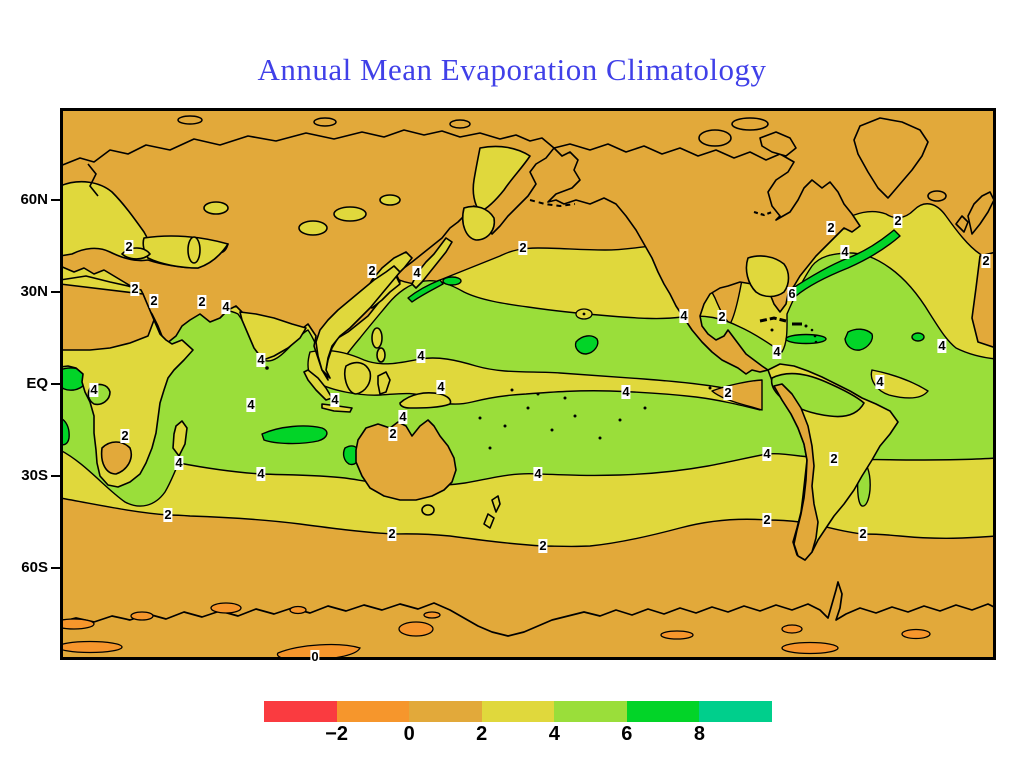 The height and width of the screenshot is (768, 1024). Describe the element at coordinates (325, 122) in the screenshot. I see `severnaya` at that location.